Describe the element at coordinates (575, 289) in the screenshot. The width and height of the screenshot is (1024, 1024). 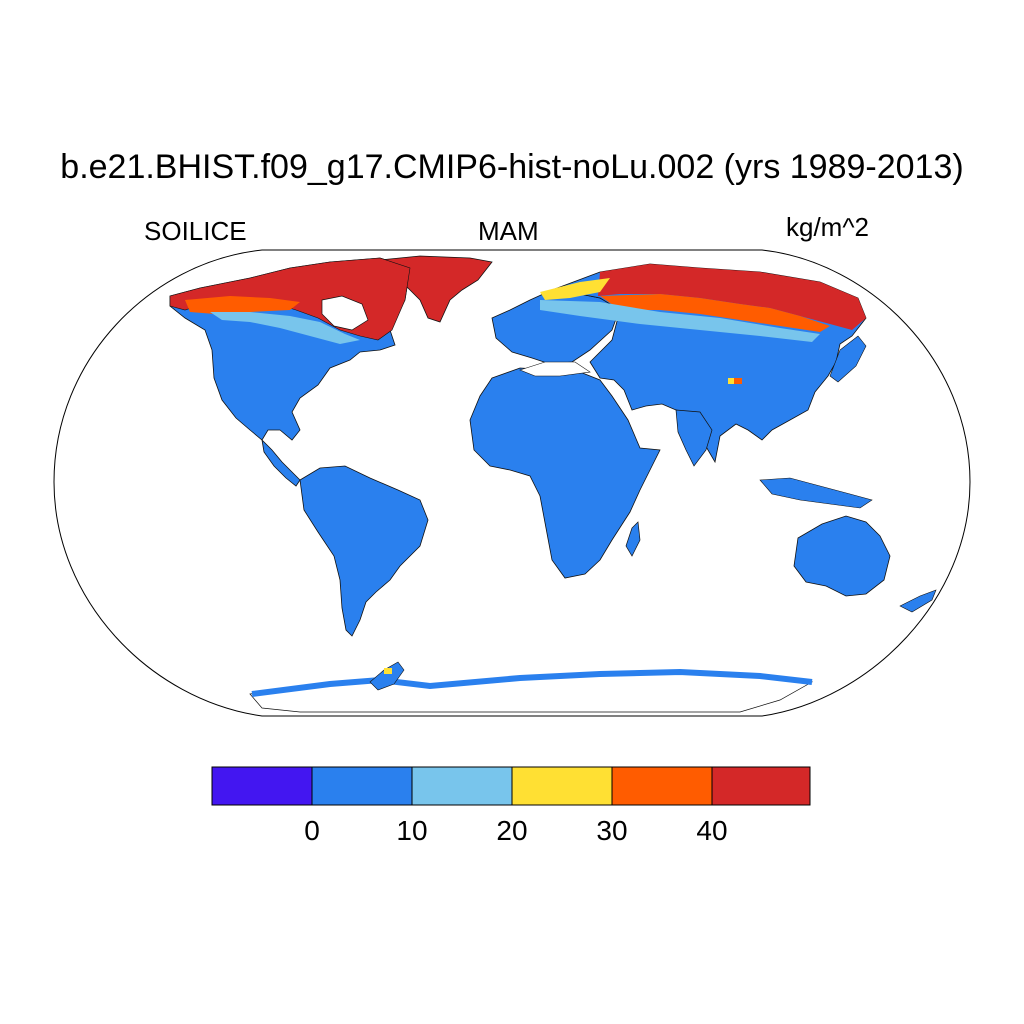
I see `siberia-yellow` at that location.